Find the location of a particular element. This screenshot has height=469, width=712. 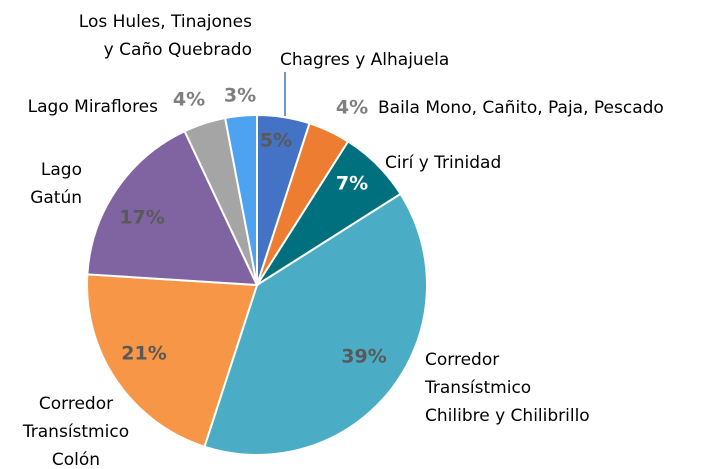

value-label: 39% is located at coordinates (363, 357).